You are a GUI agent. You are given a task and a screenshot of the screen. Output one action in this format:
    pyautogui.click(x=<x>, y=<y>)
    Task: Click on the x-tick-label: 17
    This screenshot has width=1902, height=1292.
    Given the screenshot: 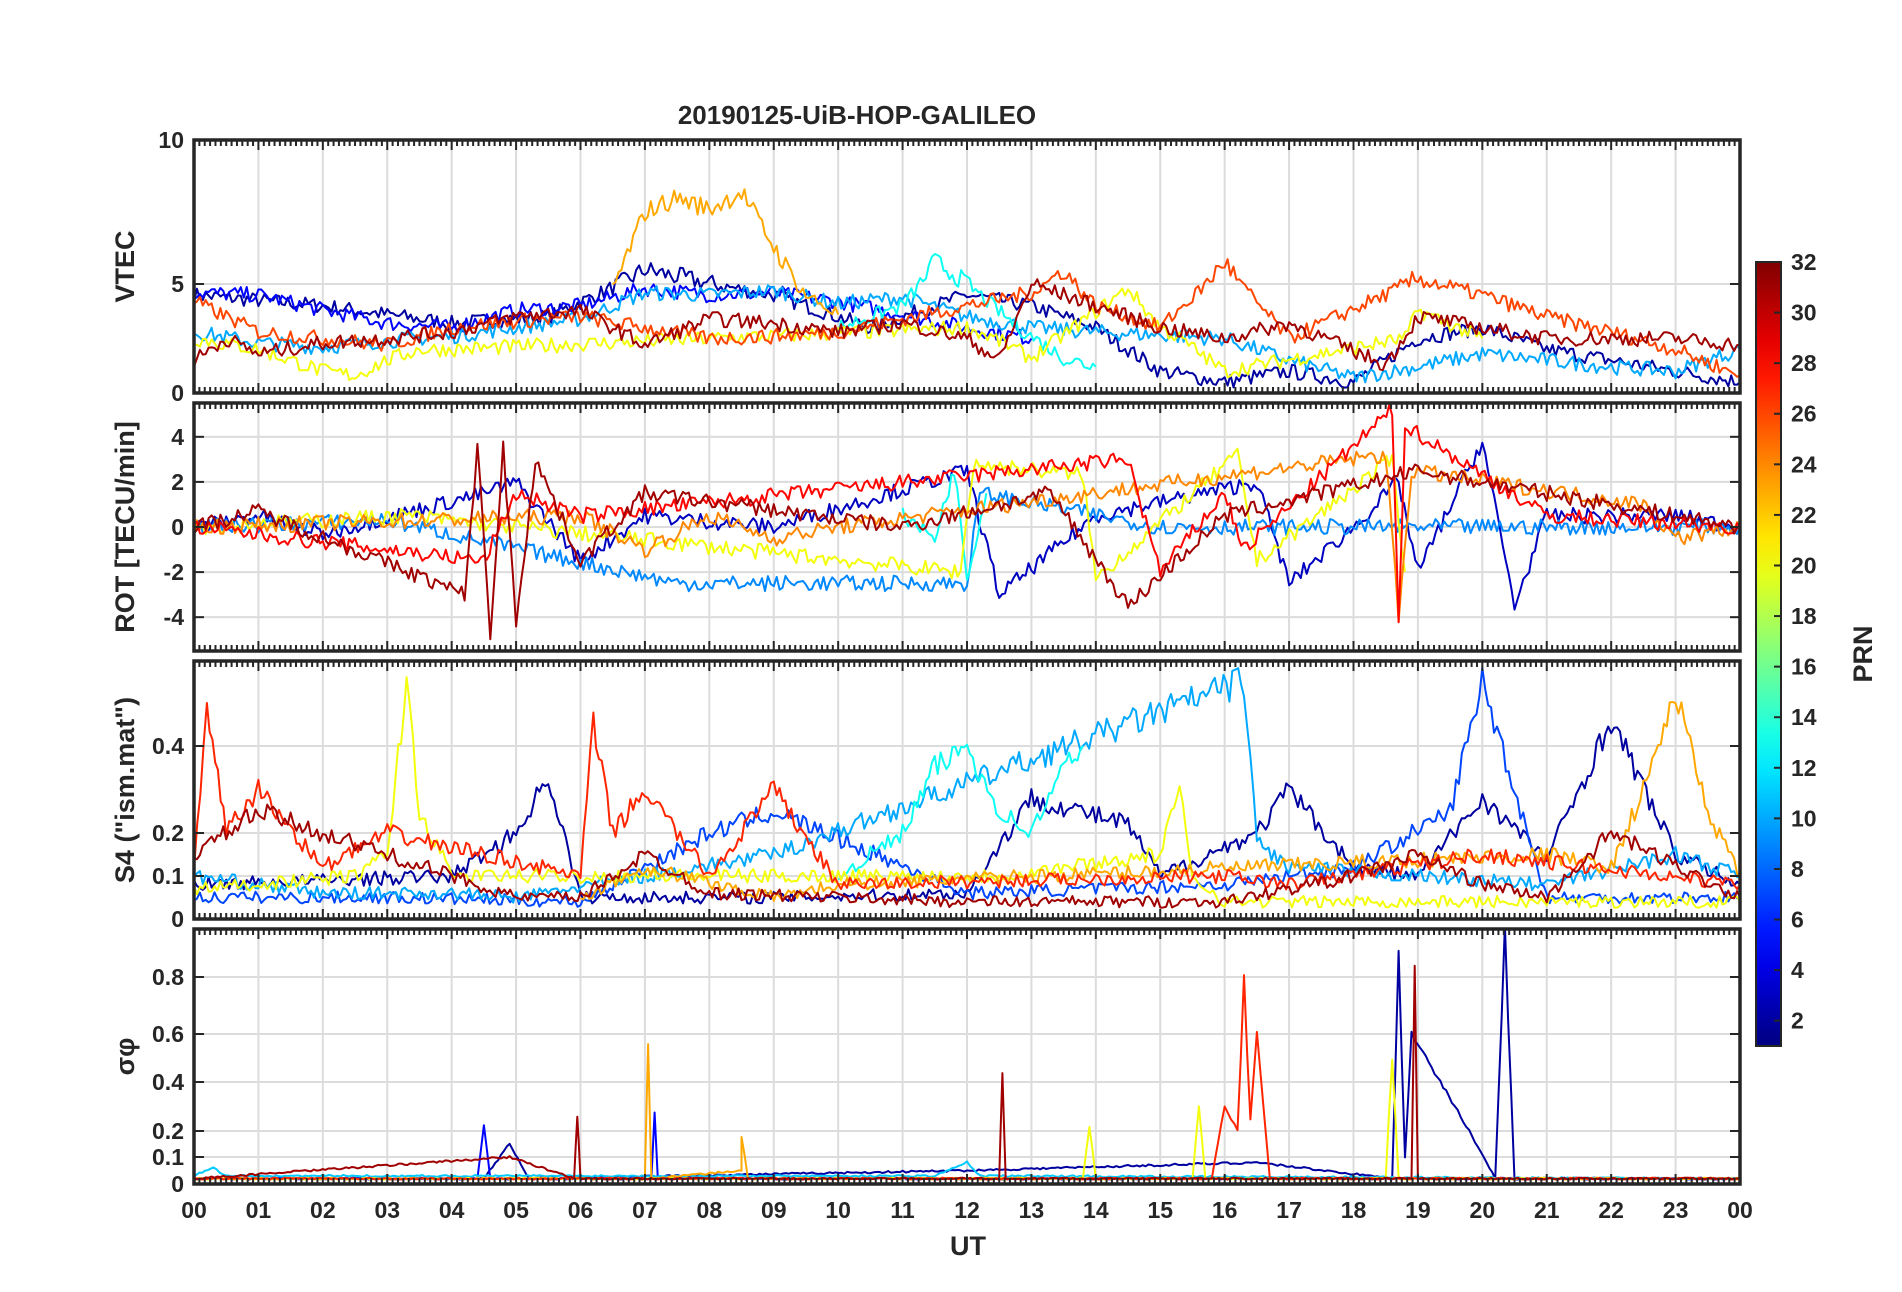 What is the action you would take?
    pyautogui.click(x=1289, y=1210)
    